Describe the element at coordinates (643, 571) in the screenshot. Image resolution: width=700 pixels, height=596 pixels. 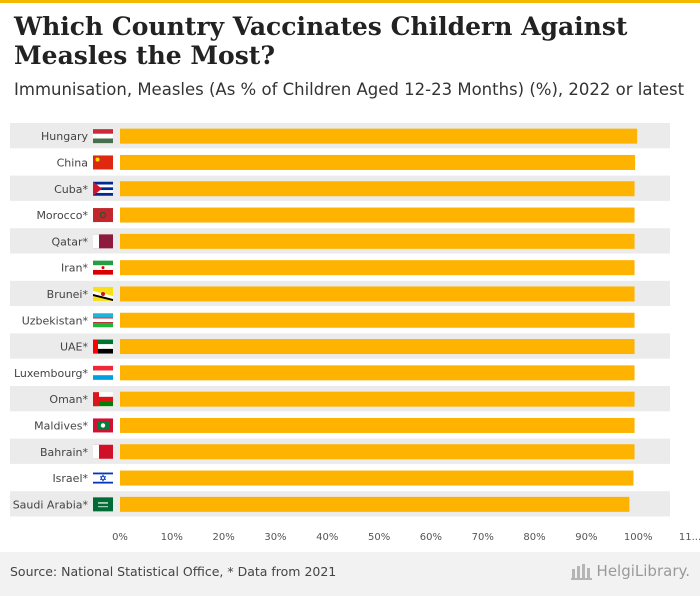
I see `brand-name: HelgiLibrary.` at that location.